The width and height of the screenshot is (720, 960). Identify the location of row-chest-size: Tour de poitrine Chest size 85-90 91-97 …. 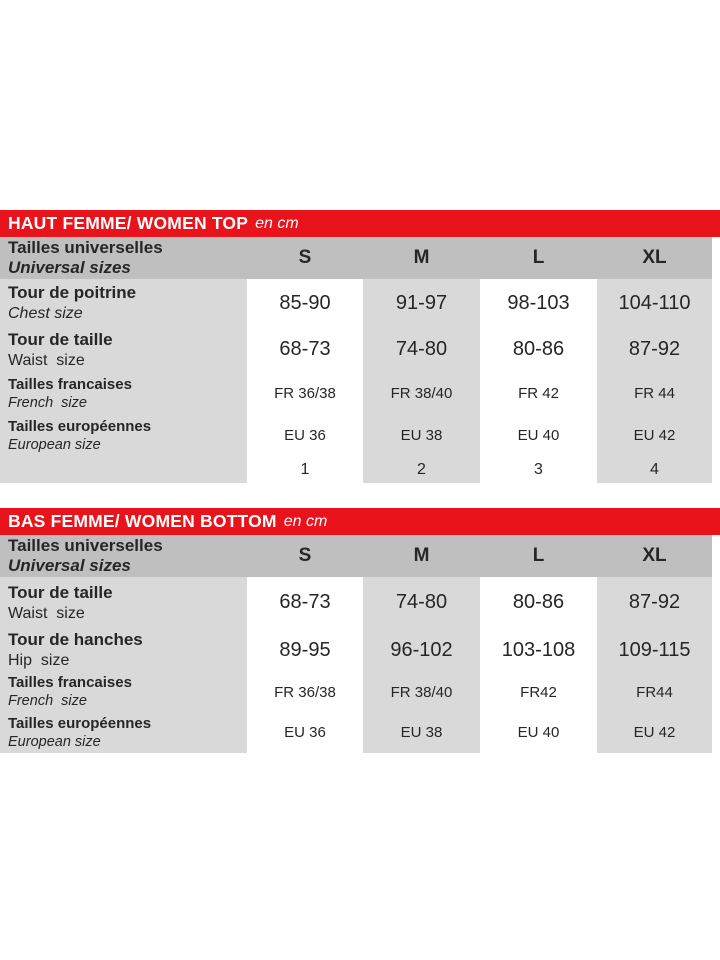
(356, 303).